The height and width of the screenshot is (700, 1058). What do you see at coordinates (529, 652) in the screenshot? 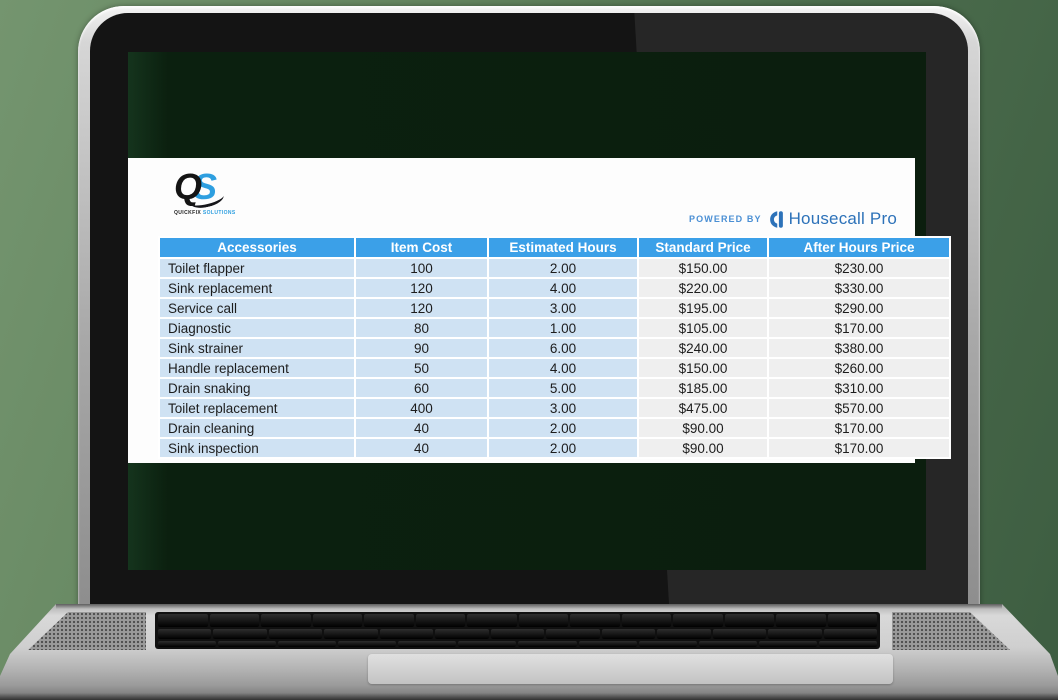
I see `laptop-base` at bounding box center [529, 652].